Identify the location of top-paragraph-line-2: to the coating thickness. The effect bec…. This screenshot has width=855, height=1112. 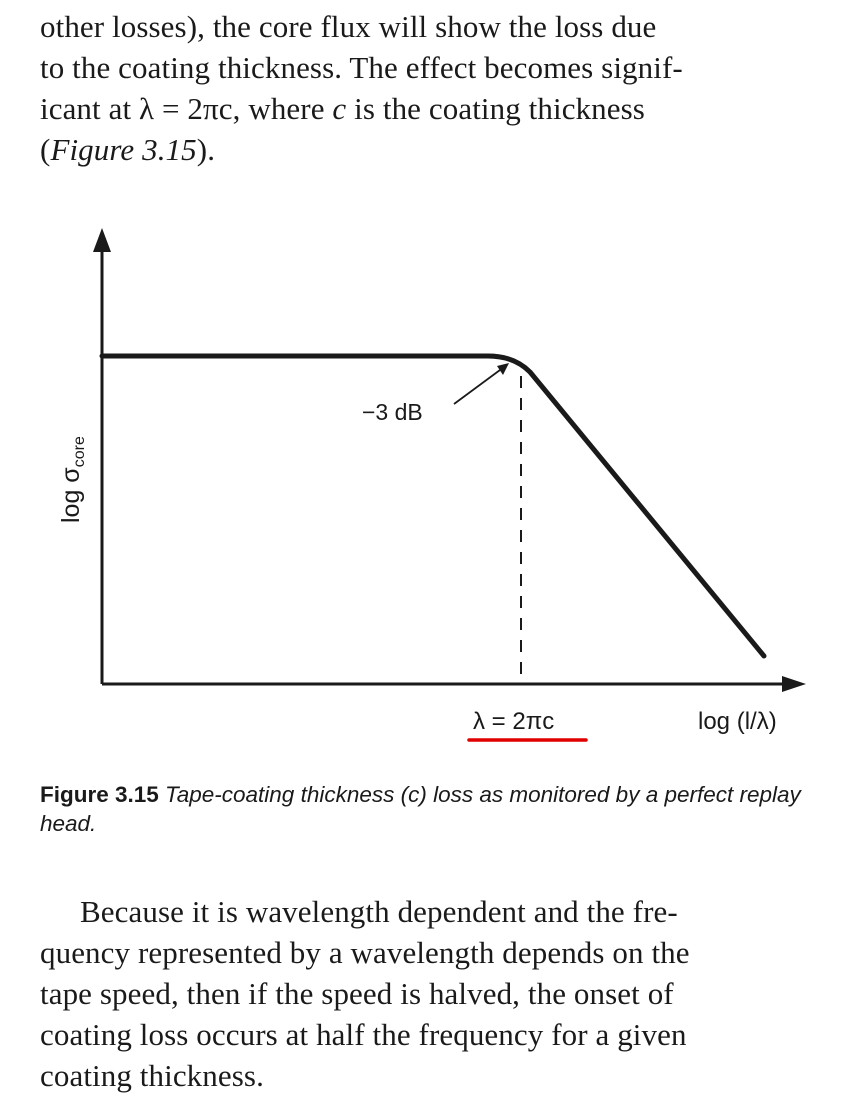
(361, 67).